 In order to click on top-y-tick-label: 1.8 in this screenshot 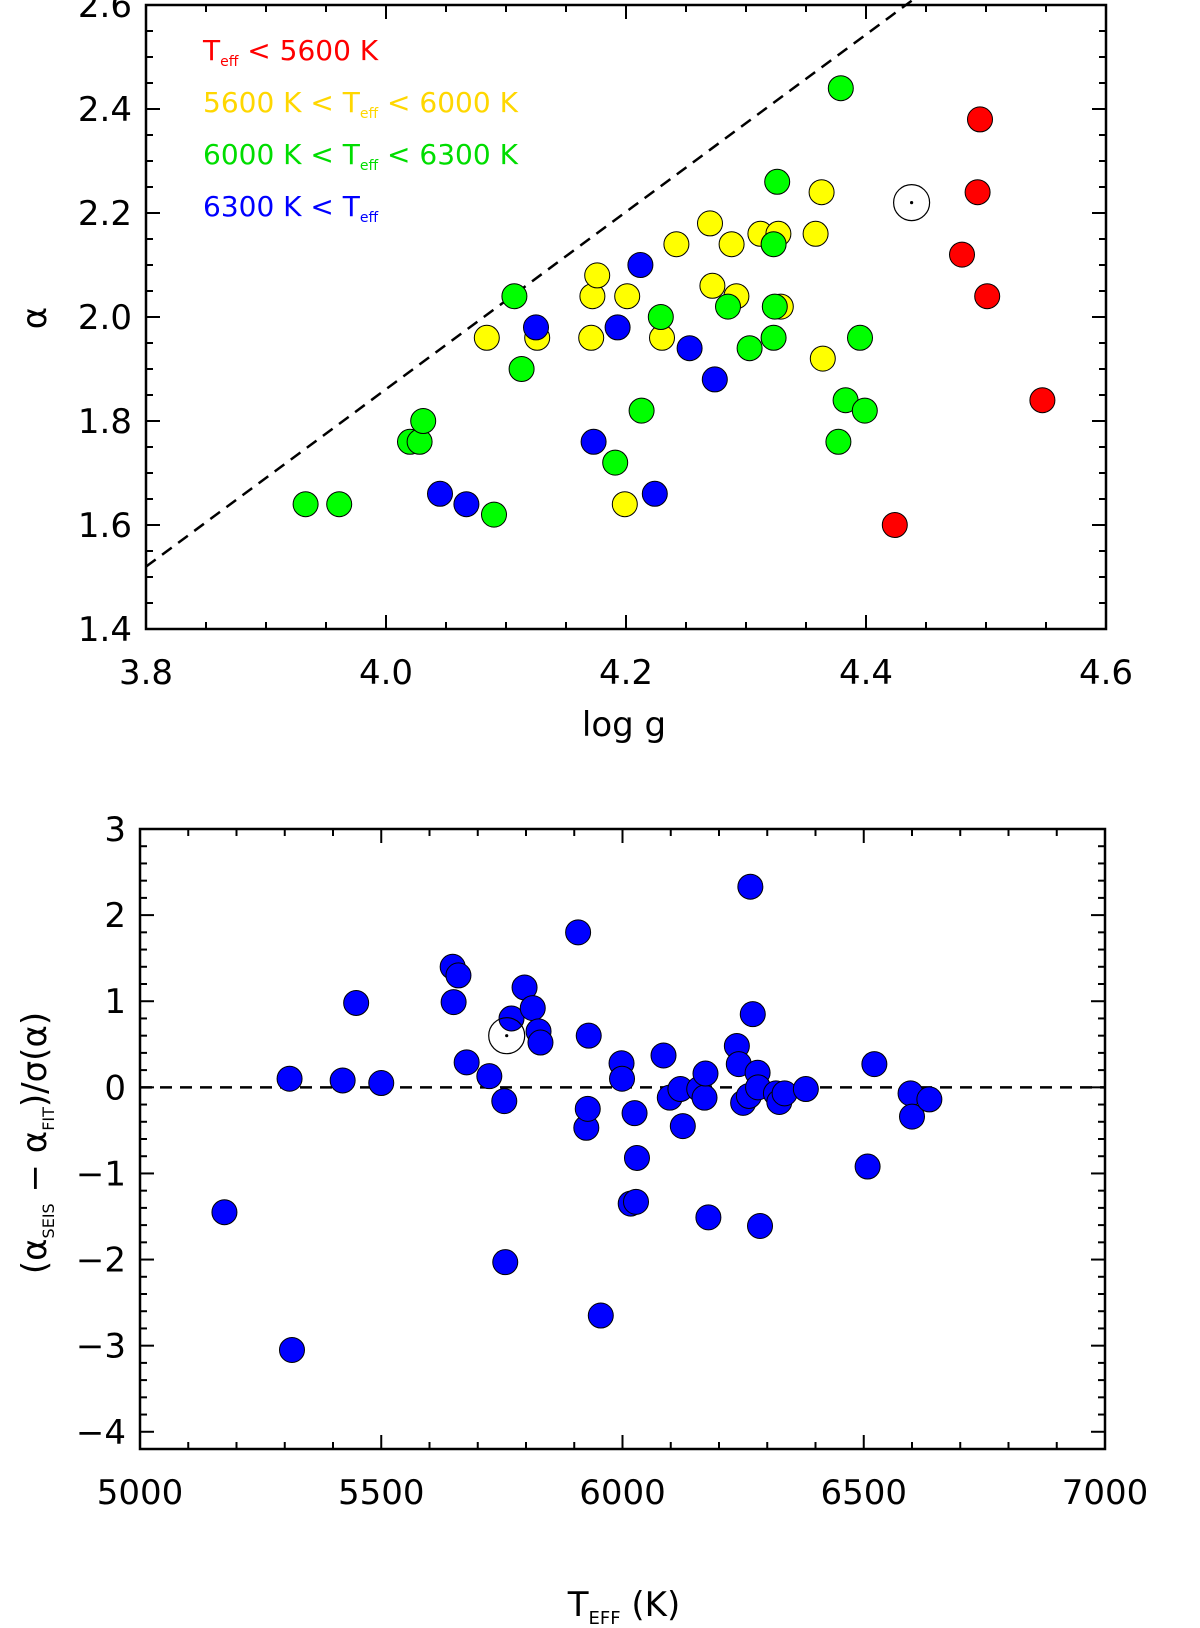, I will do `click(105, 422)`.